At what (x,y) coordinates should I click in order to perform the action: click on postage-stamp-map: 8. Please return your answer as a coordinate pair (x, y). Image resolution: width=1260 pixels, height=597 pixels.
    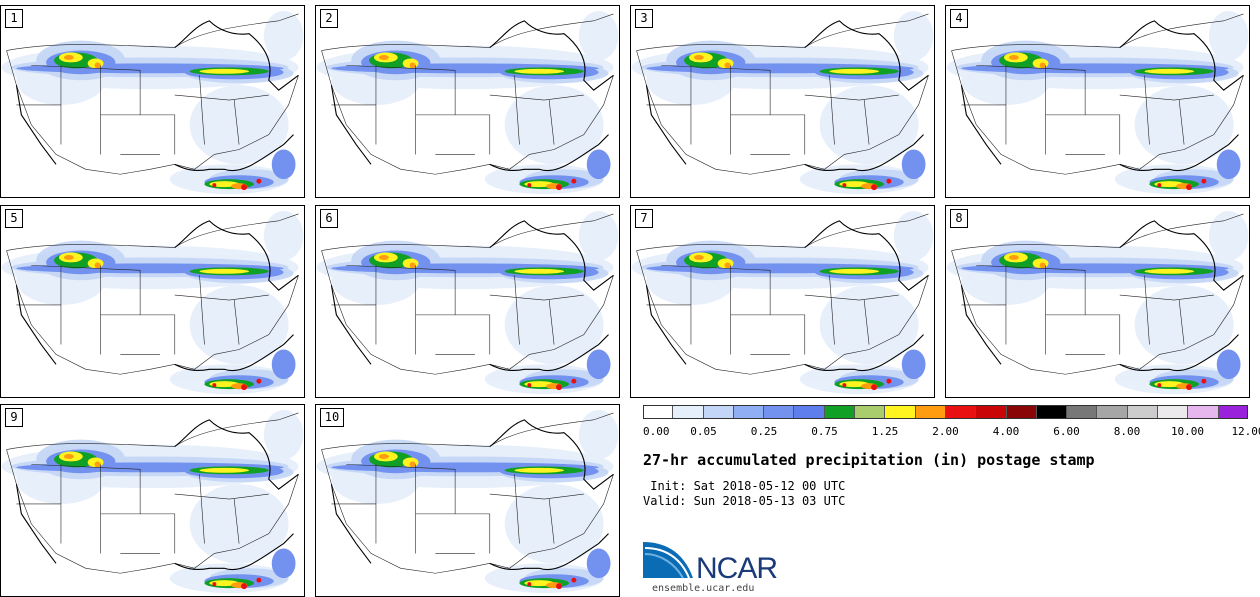
    Looking at the image, I should click on (1097, 301).